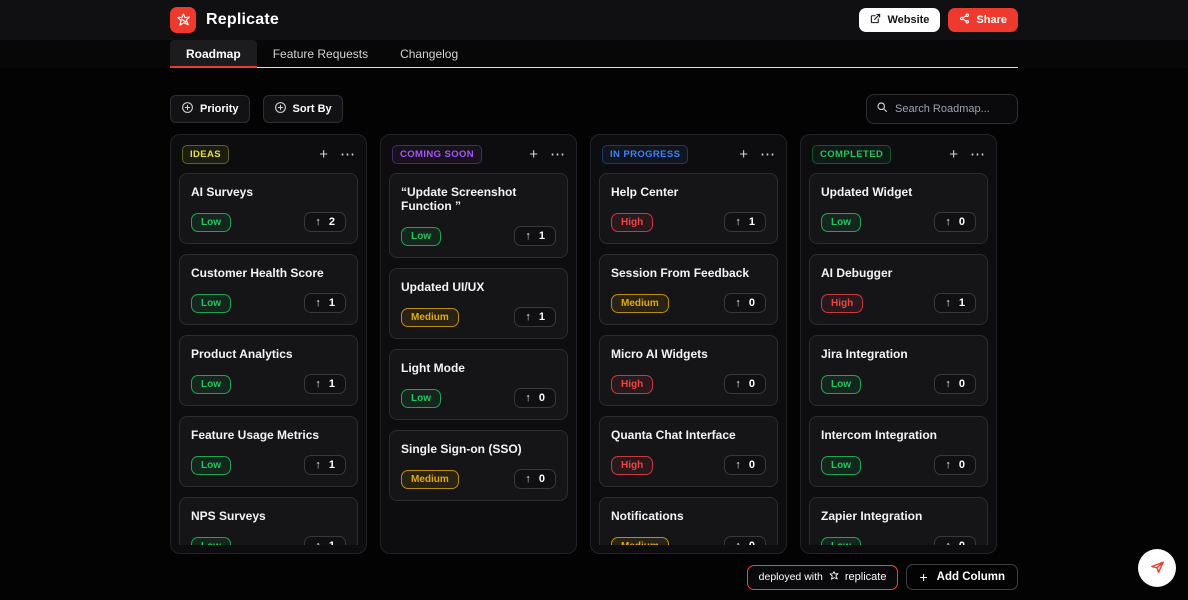  Describe the element at coordinates (898, 451) in the screenshot. I see `roadmap-card: Intercom Integration Low ↑ 0` at that location.